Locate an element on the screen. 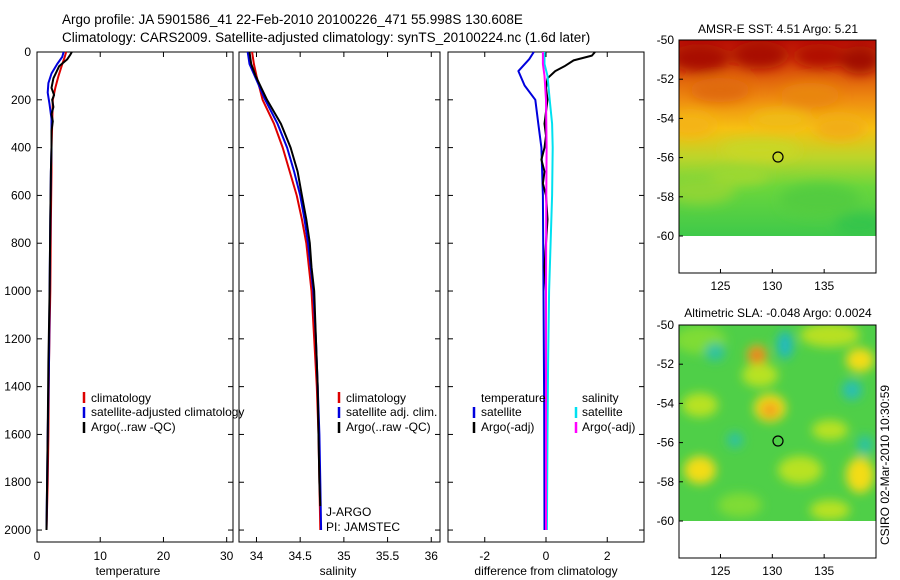 This screenshot has height=580, width=900. series-line-climatology is located at coordinates (286, 291).